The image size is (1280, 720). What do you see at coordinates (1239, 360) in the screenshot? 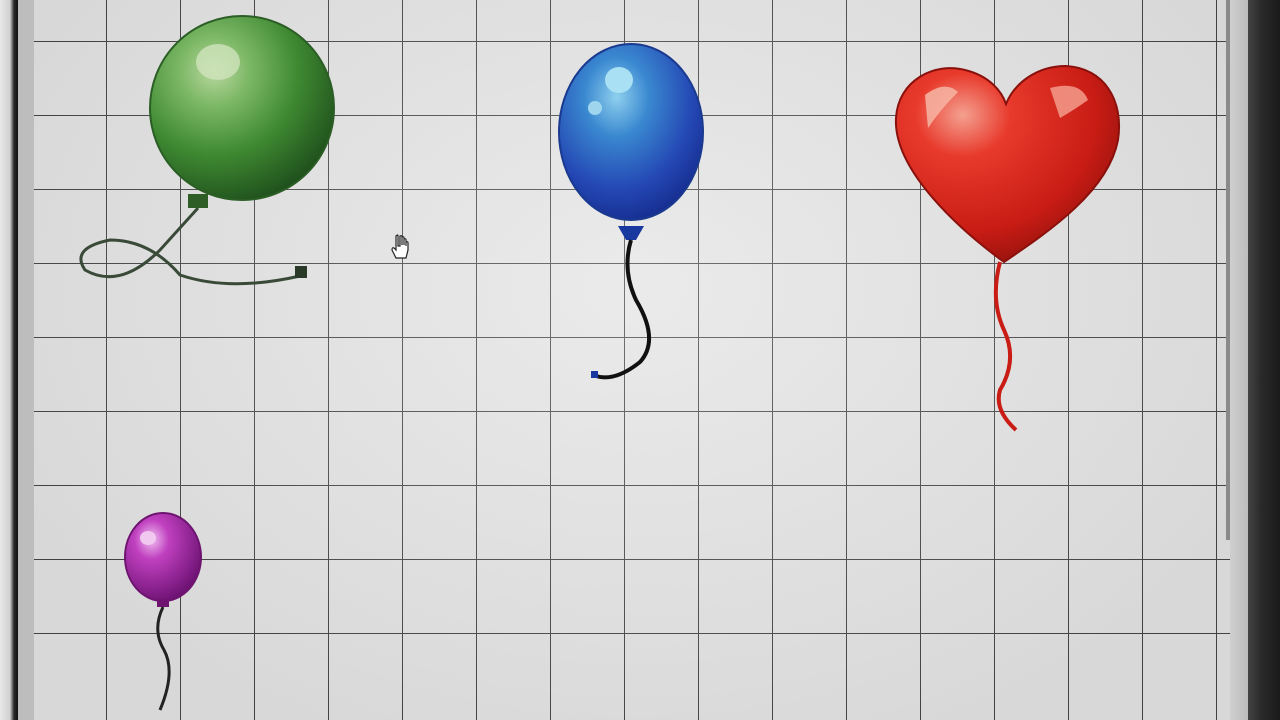
I see `vertical-scrollbar` at bounding box center [1239, 360].